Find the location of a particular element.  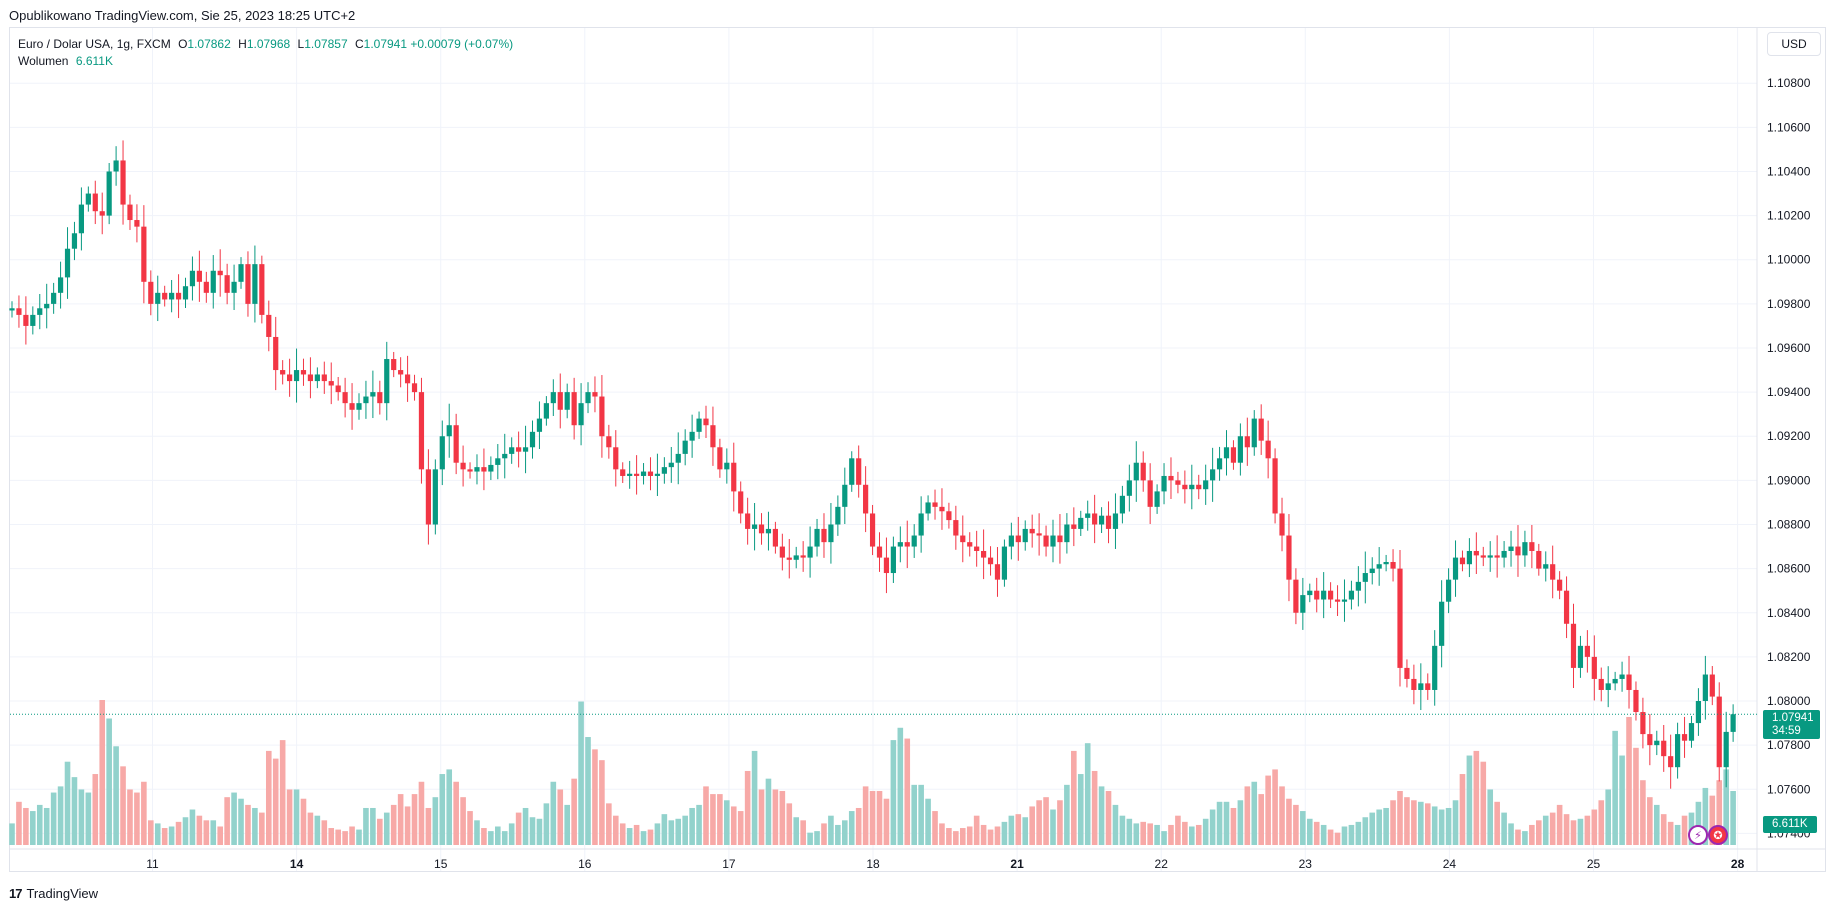

y-tick-label: 1.09600 is located at coordinates (1789, 348).